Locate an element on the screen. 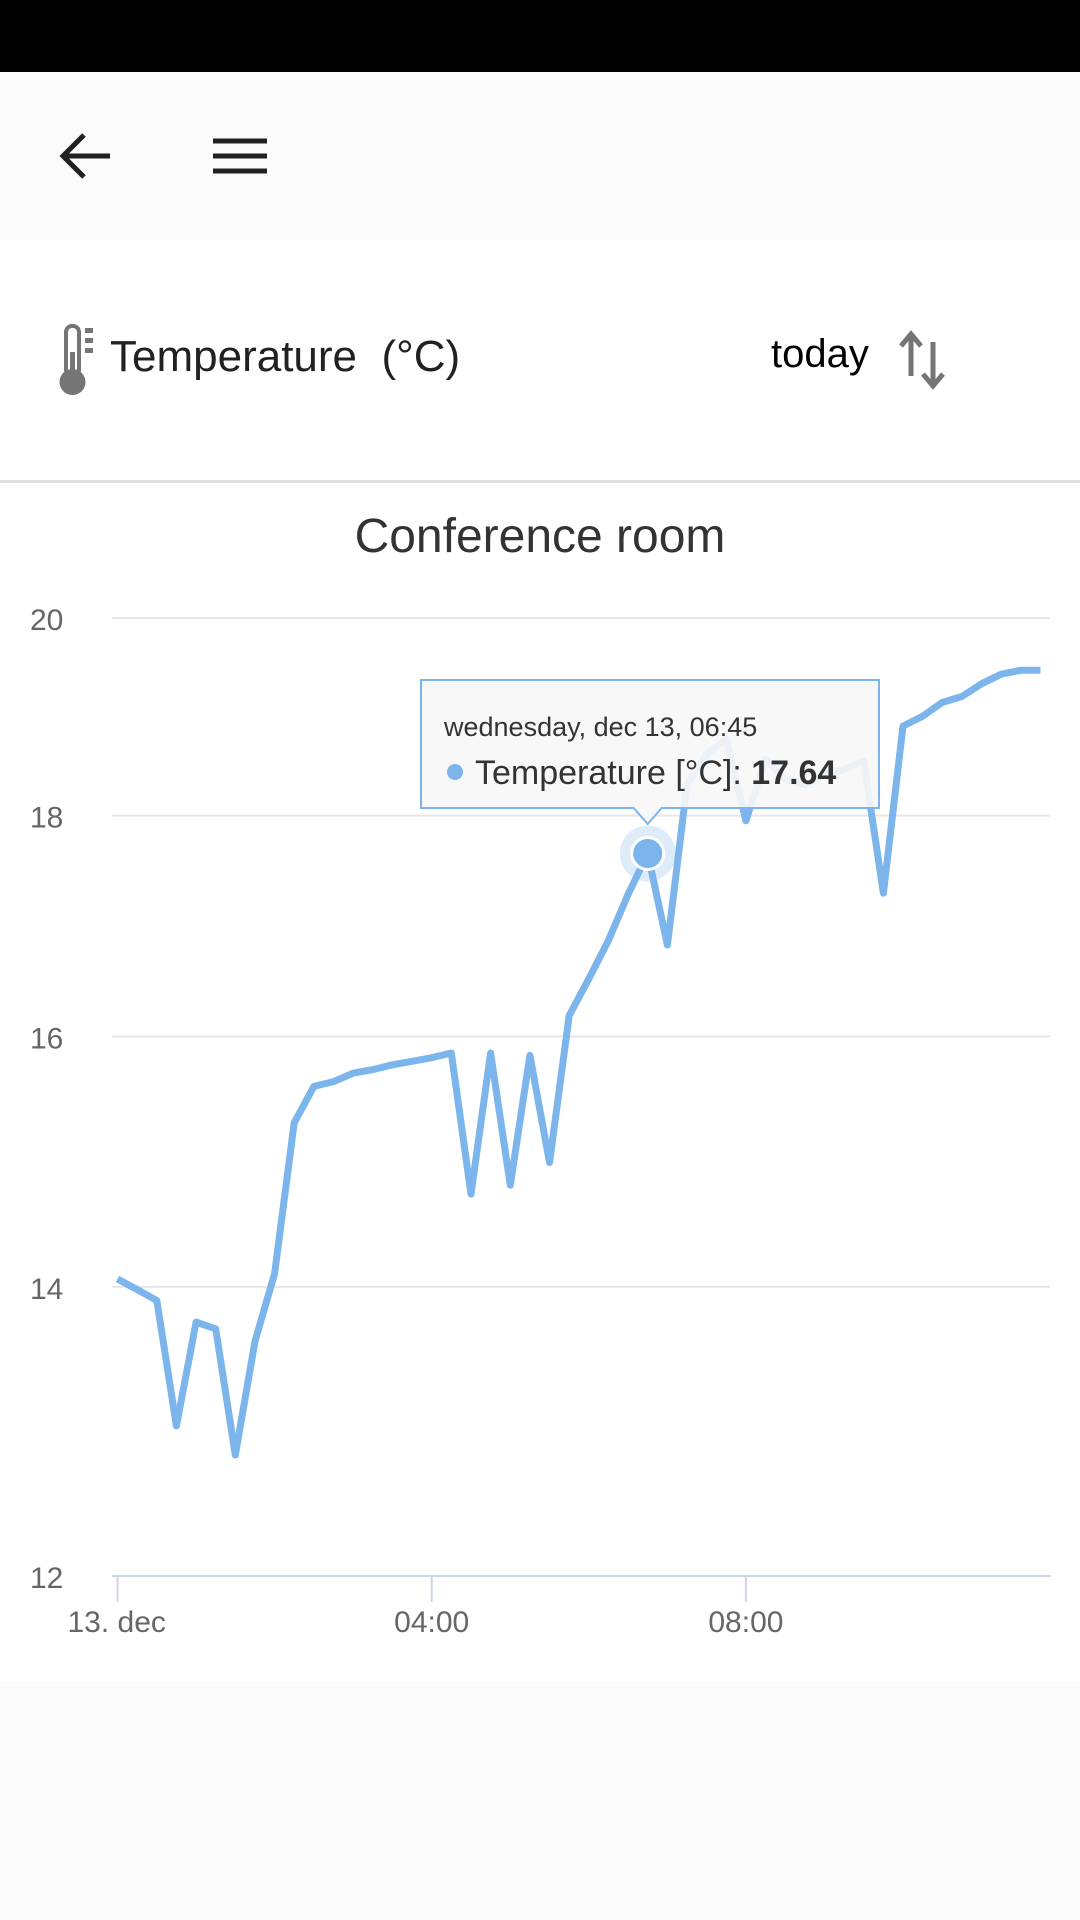  menu-button is located at coordinates (240, 156).